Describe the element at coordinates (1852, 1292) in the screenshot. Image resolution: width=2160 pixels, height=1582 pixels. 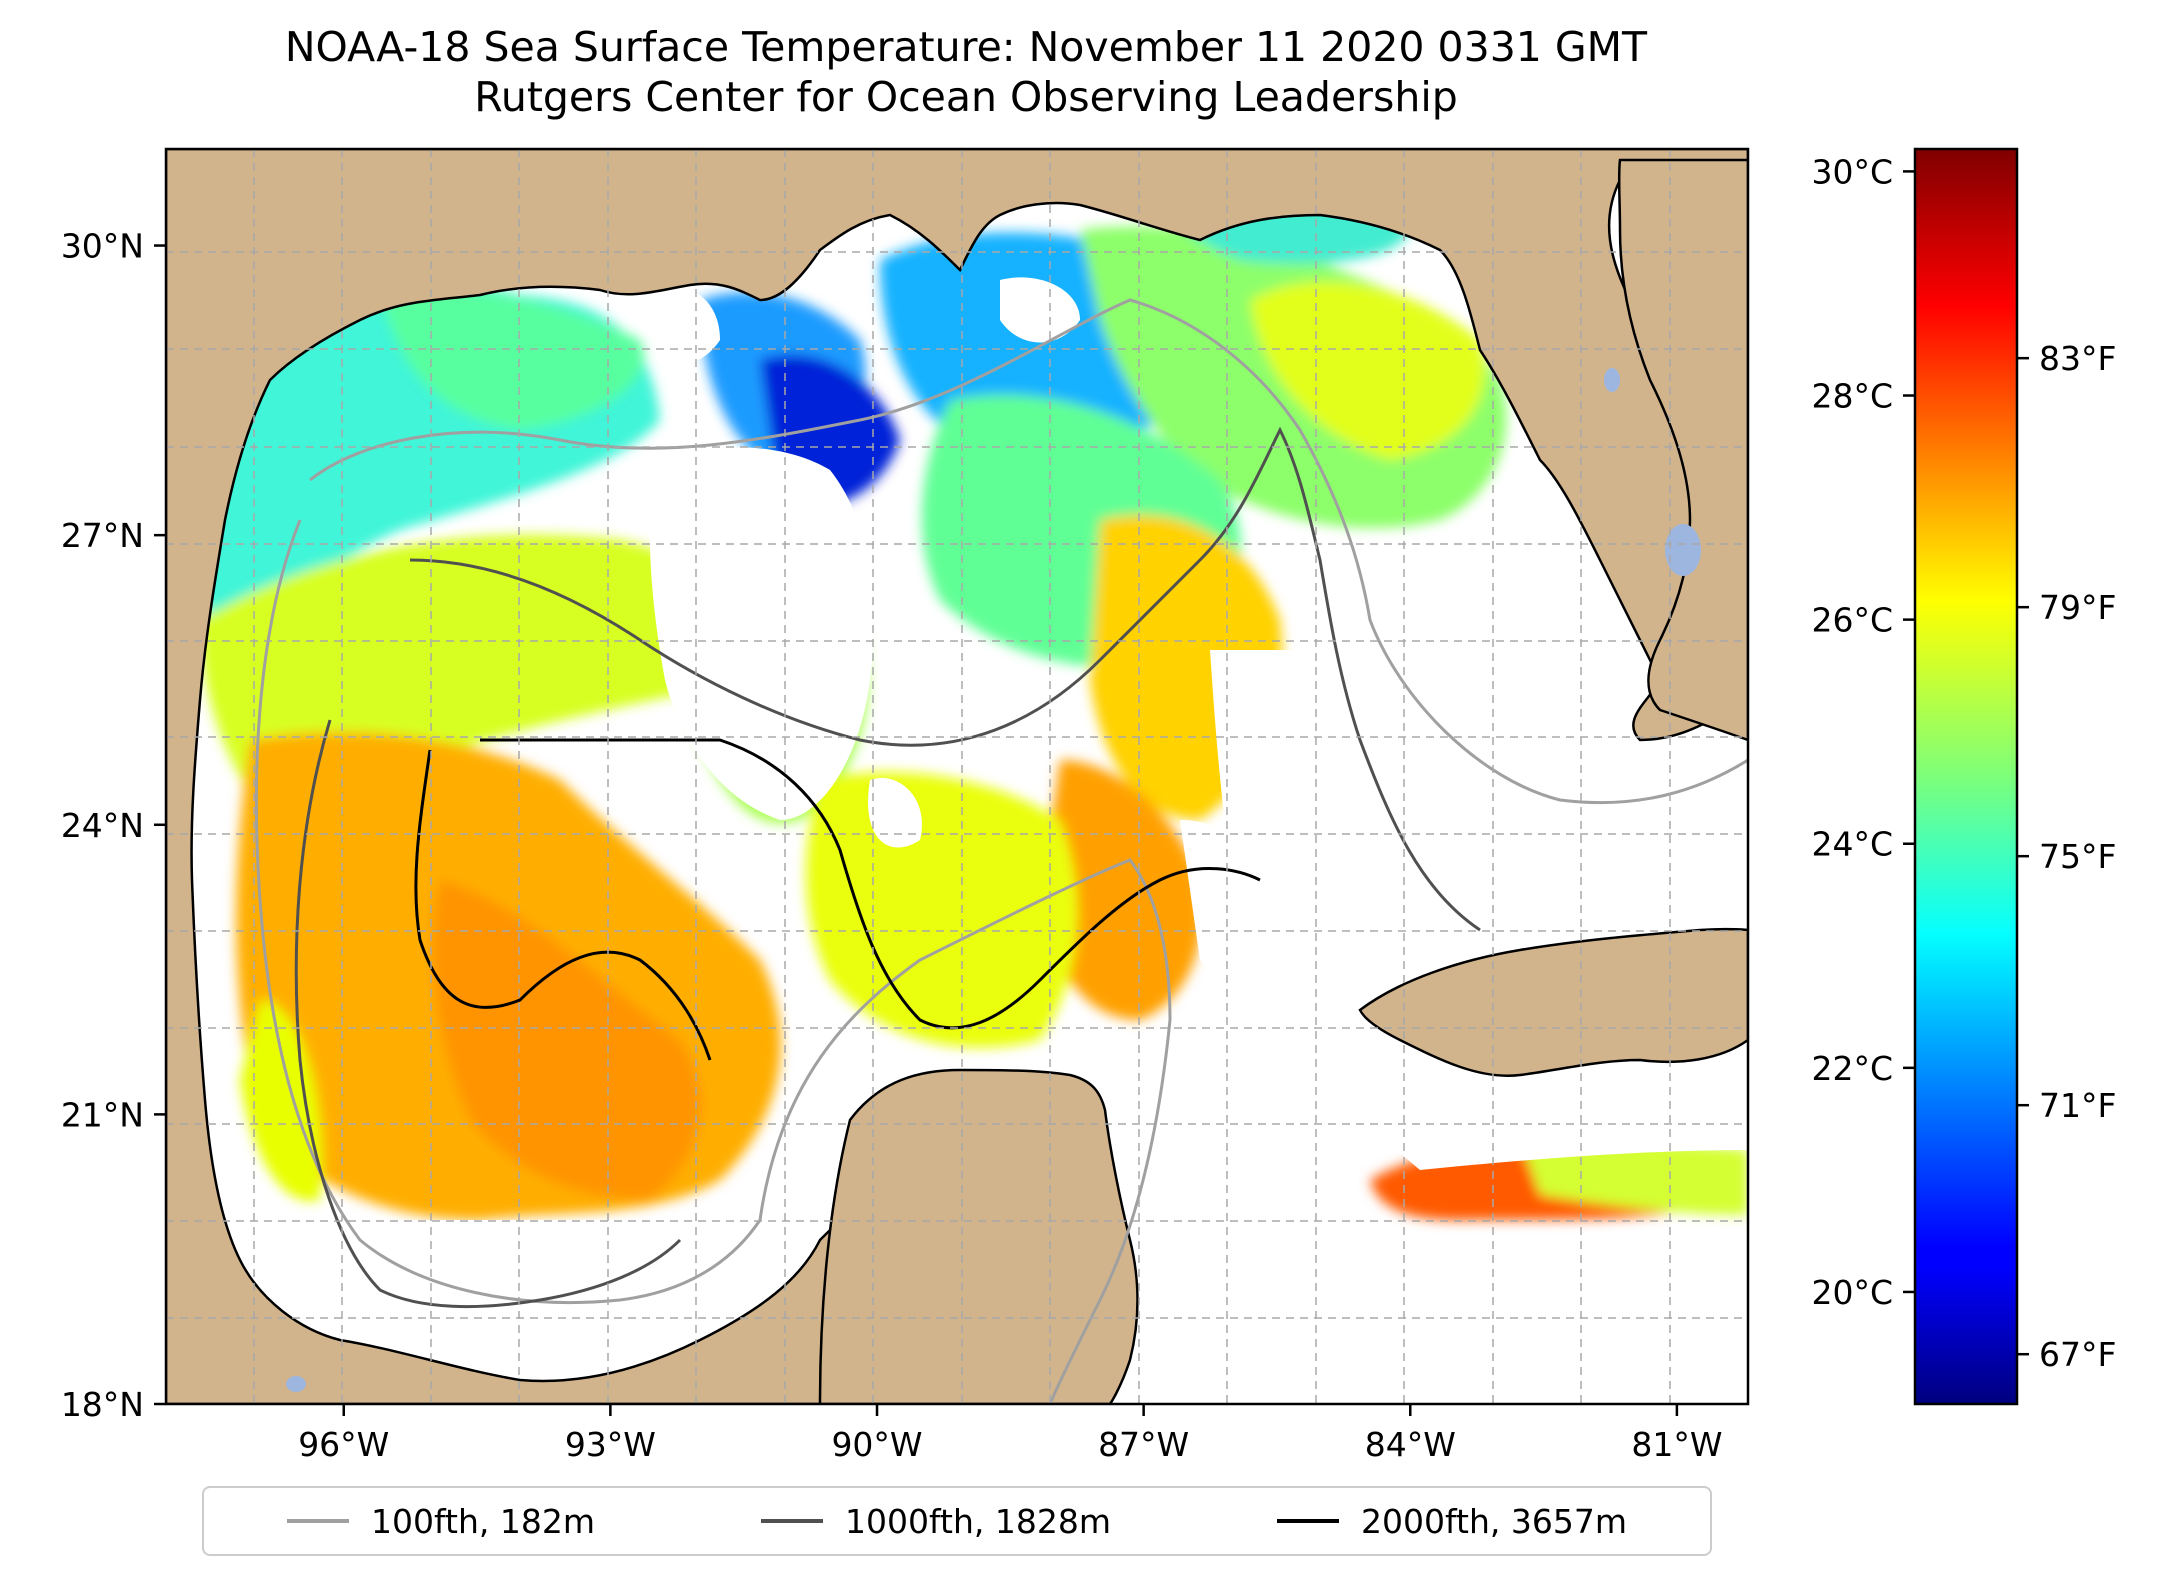
I see `celsius-tick-label: 20°C` at that location.